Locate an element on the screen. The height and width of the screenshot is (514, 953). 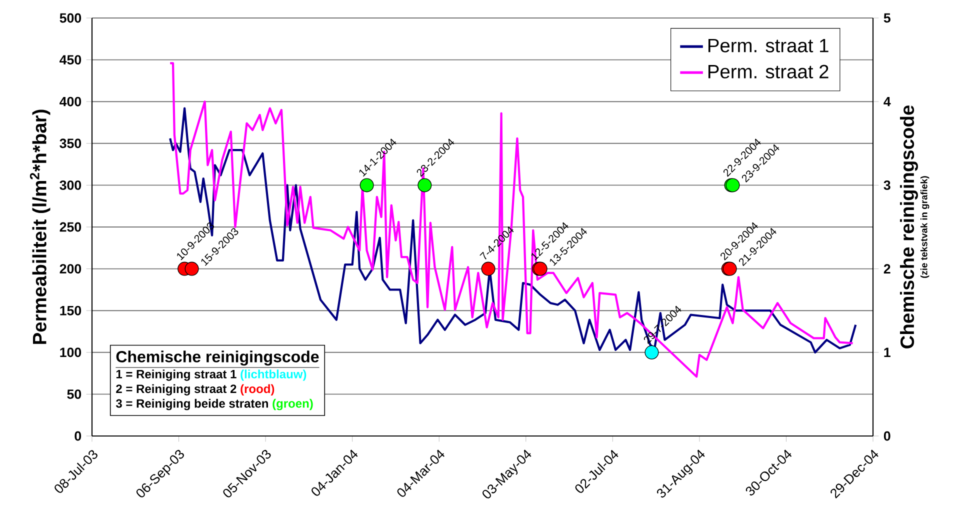
legend-label: Perm. straat 2 is located at coordinates (768, 71).